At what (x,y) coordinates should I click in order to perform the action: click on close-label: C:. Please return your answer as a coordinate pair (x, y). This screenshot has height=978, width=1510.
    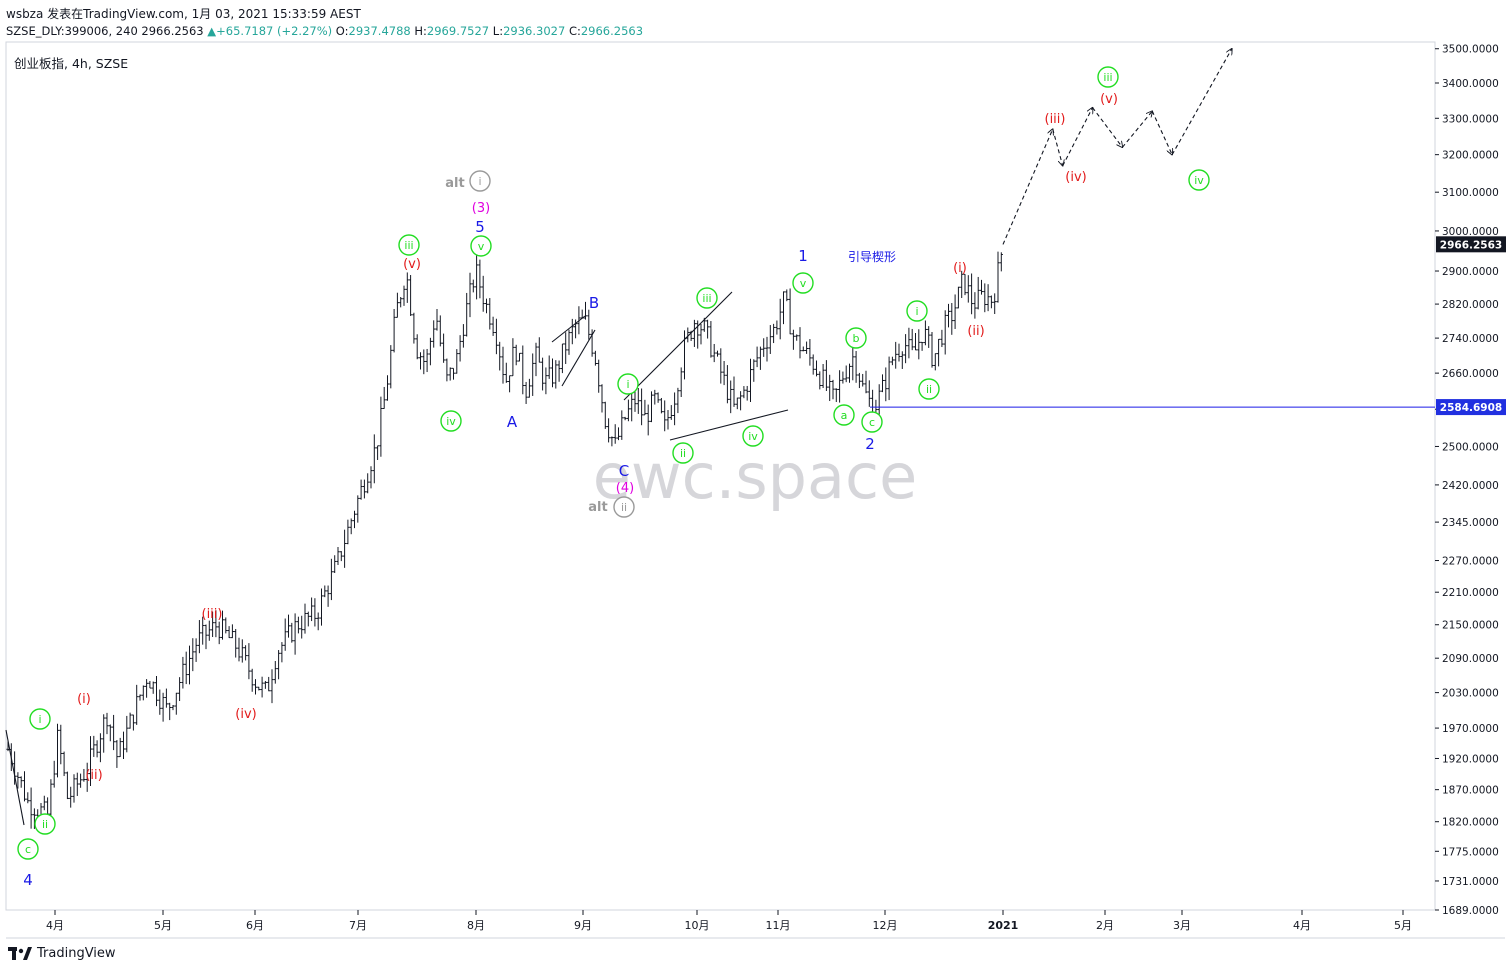
    Looking at the image, I should click on (574, 31).